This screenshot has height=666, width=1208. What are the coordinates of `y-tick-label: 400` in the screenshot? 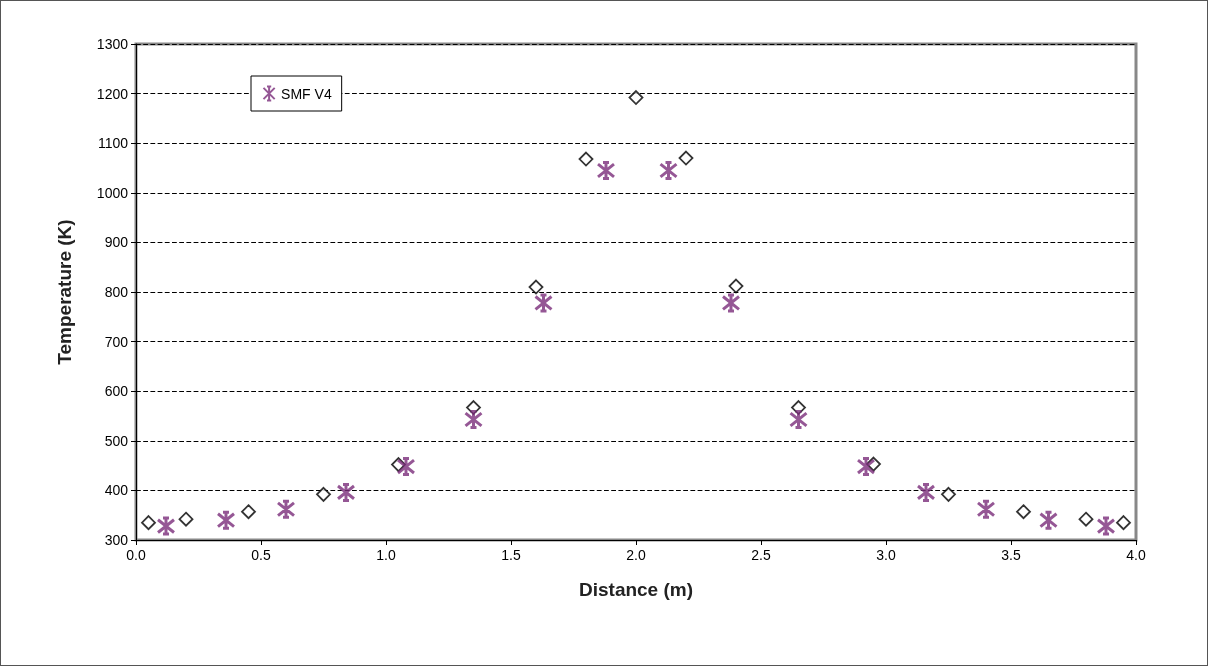 It's located at (116, 490).